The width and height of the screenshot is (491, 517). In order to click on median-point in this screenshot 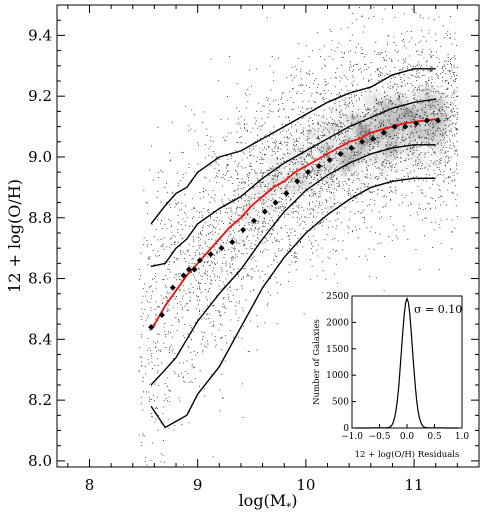, I will do `click(383, 132)`.